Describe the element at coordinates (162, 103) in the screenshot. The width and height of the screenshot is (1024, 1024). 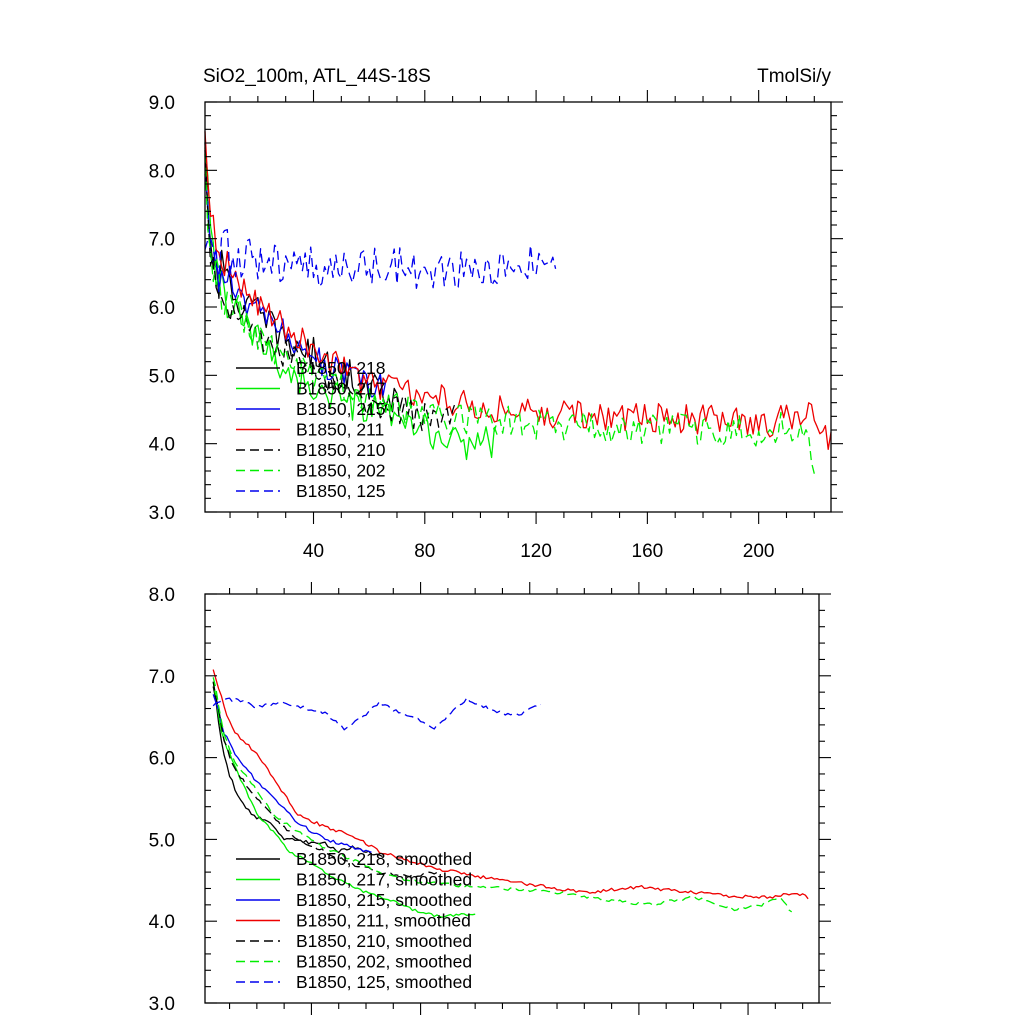
I see `y-tick-label: 9.0` at that location.